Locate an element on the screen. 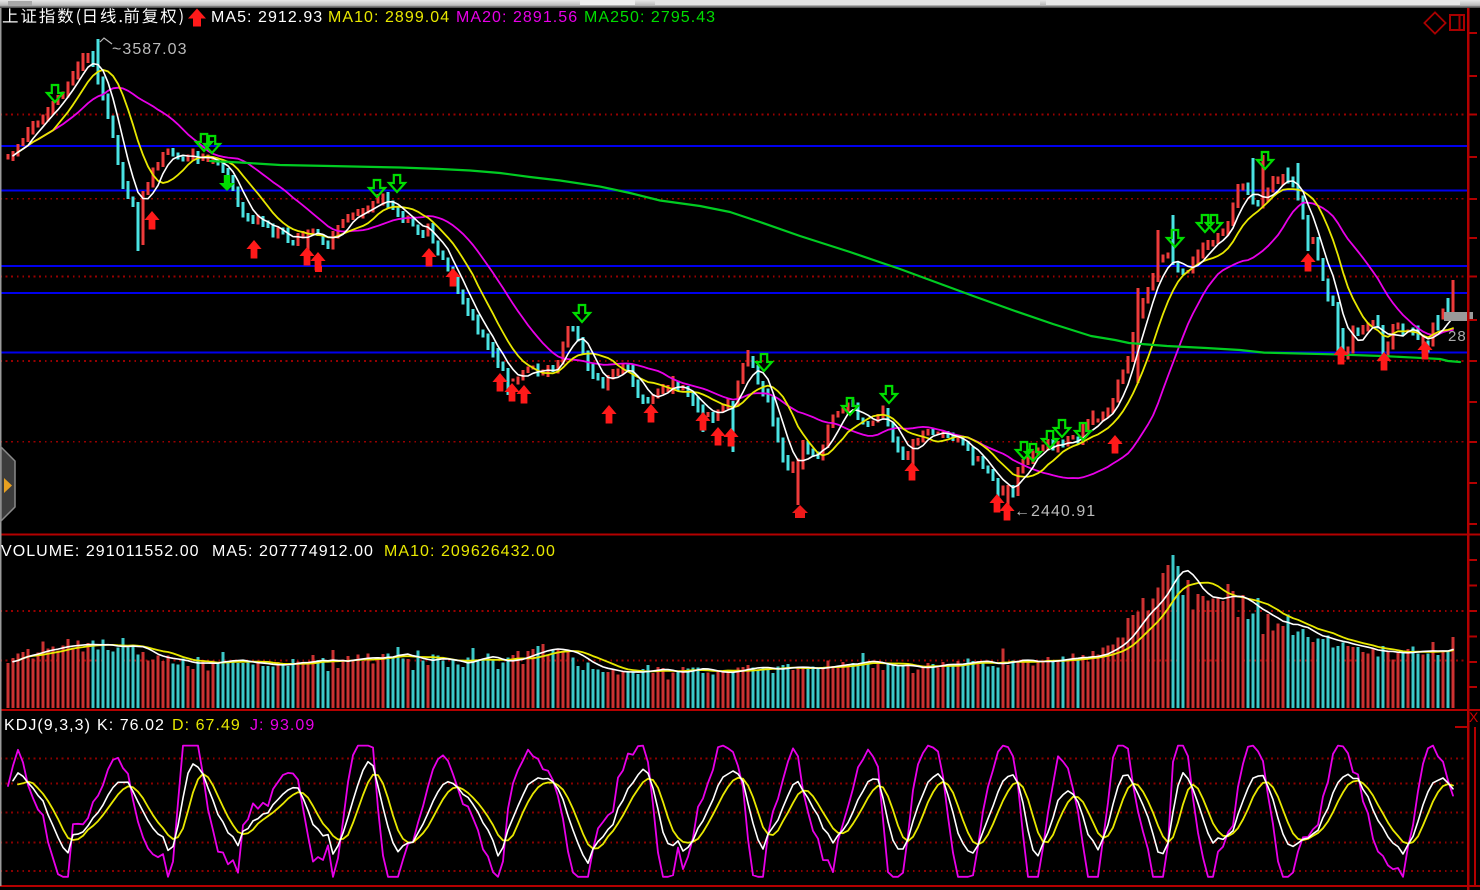 The height and width of the screenshot is (890, 1480). svg-text: MA5: 2912.93 is located at coordinates (267, 17).